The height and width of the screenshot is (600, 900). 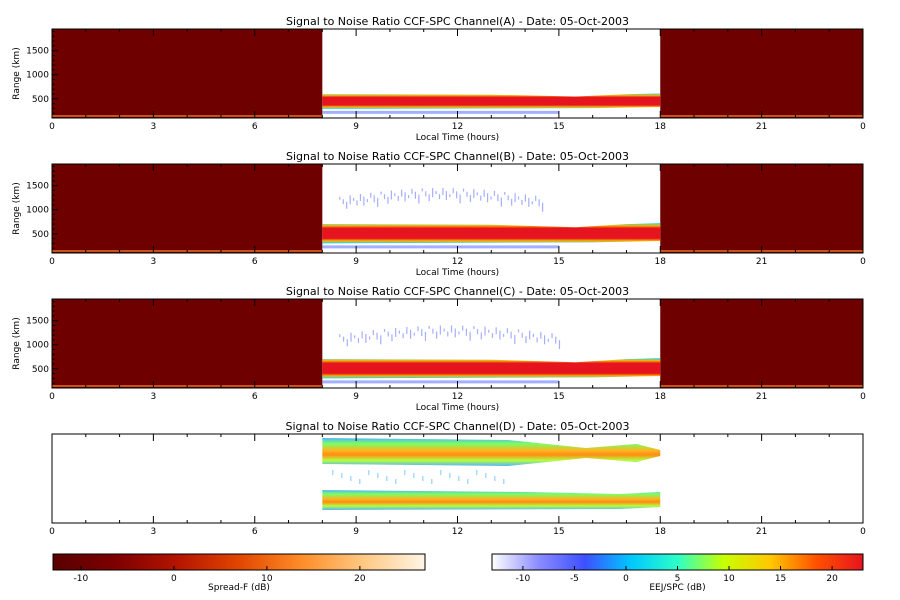 I want to click on colorbar-label: EEJ/SPC (dB), so click(x=677, y=588).